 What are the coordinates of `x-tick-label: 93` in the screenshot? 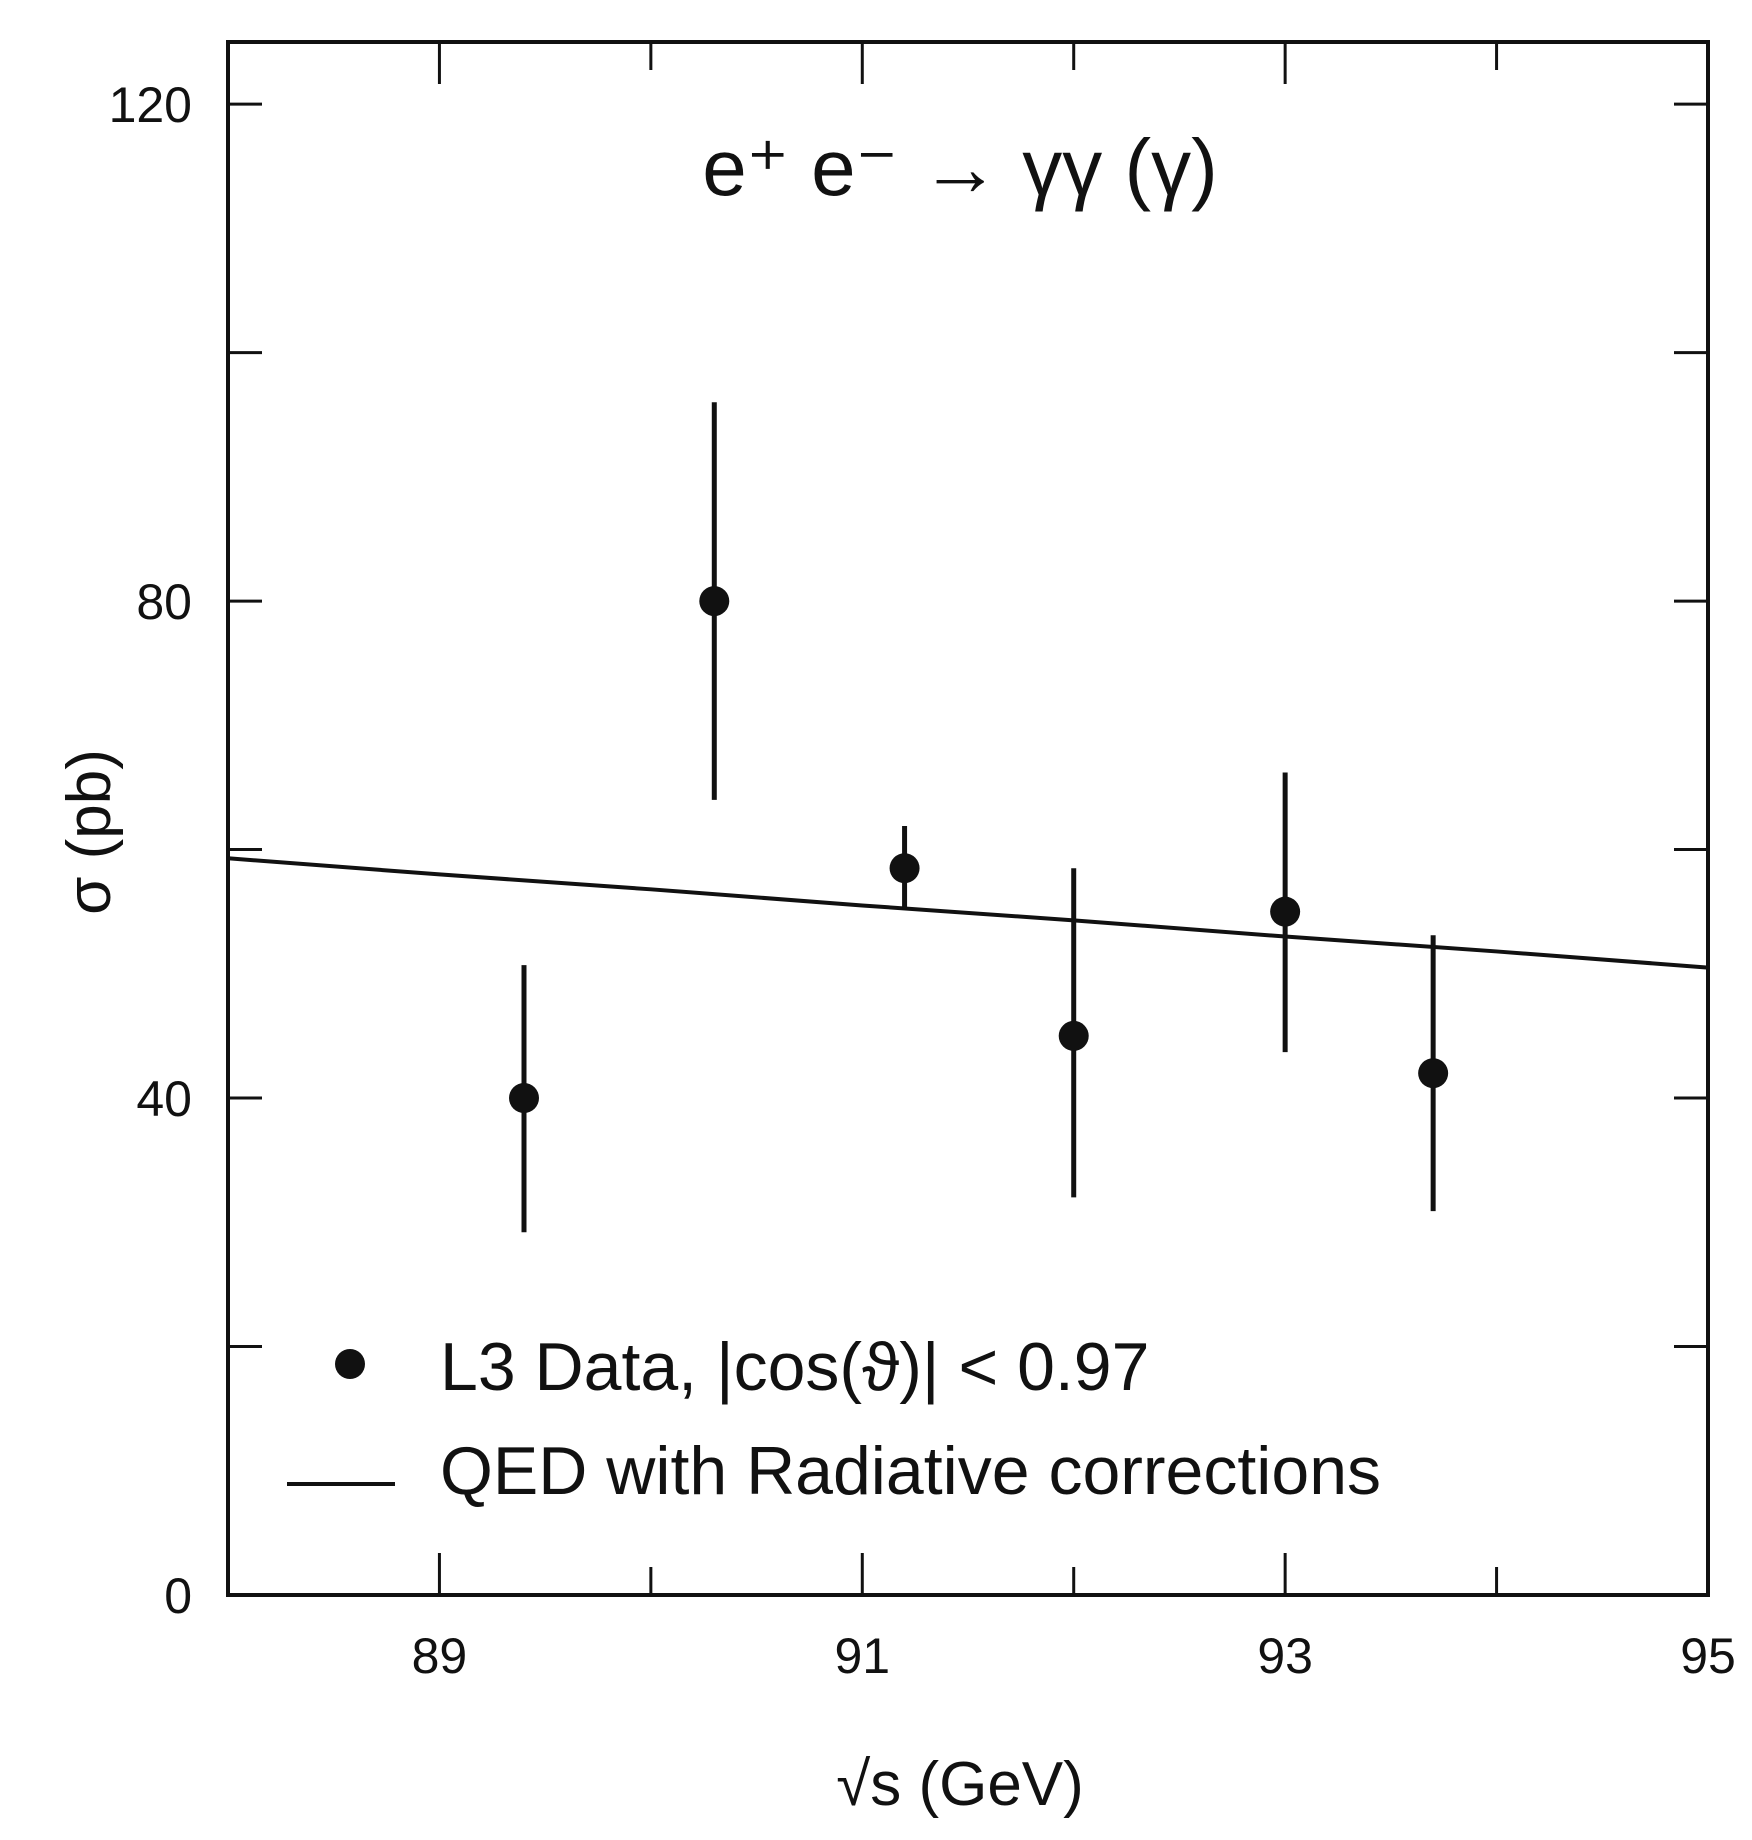 It's located at (1285, 1656).